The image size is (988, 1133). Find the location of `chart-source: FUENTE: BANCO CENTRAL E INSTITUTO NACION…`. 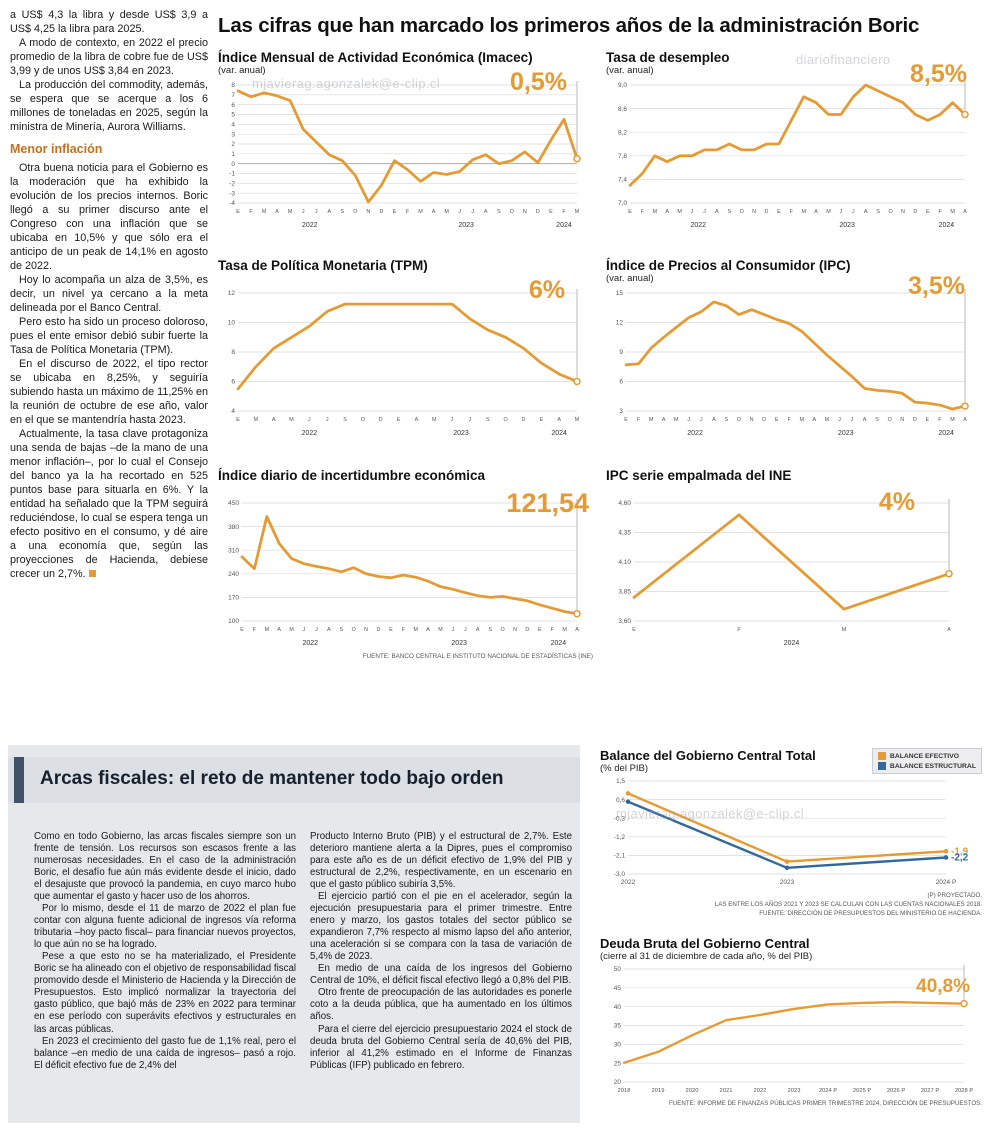

chart-source: FUENTE: BANCO CENTRAL E INSTITUTO NACION… is located at coordinates (477, 656).